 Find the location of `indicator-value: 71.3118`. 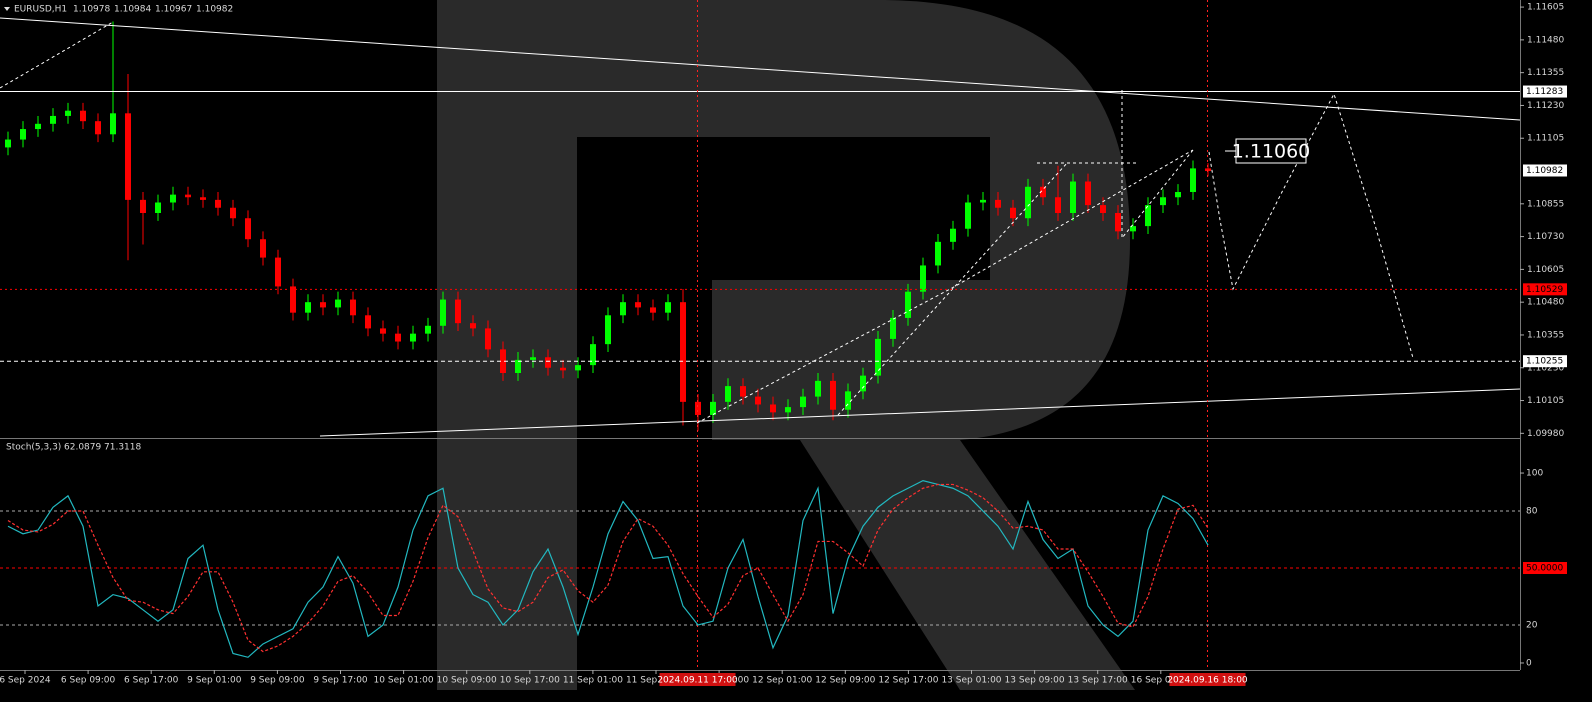

indicator-value: 71.3118 is located at coordinates (122, 448).